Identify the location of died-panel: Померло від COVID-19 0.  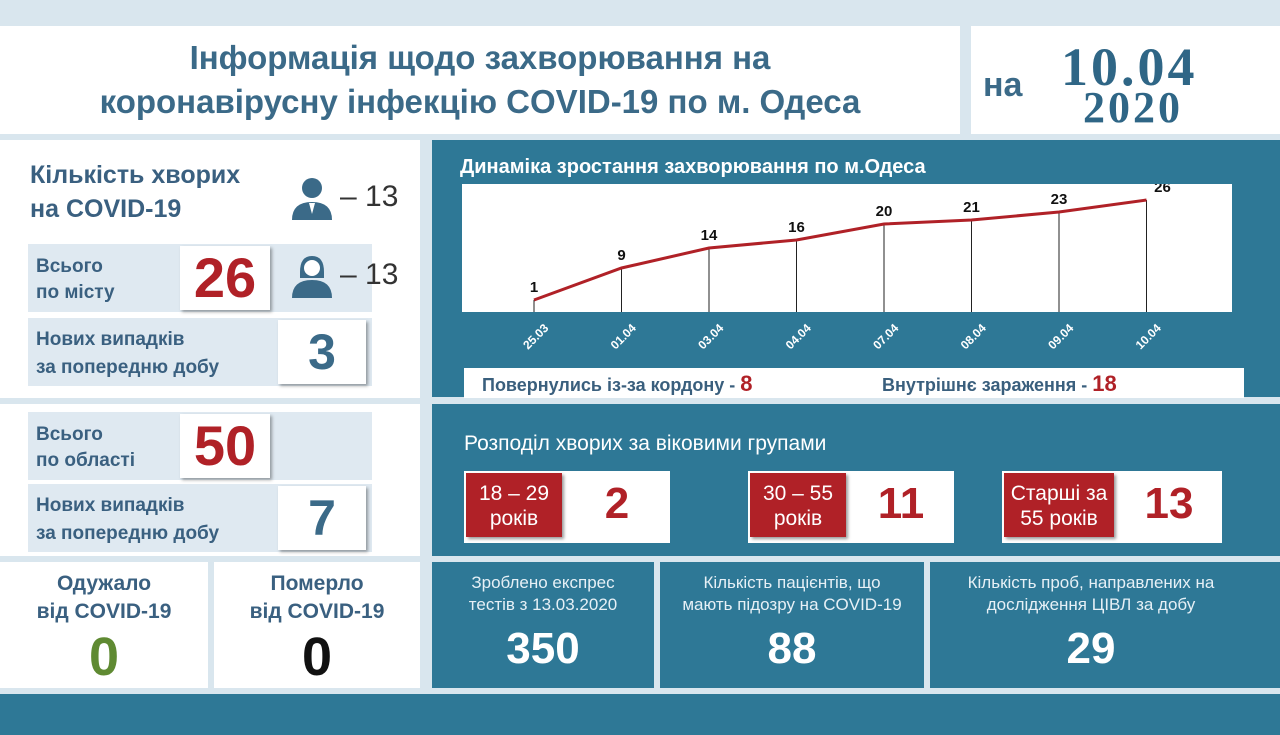
(317, 625).